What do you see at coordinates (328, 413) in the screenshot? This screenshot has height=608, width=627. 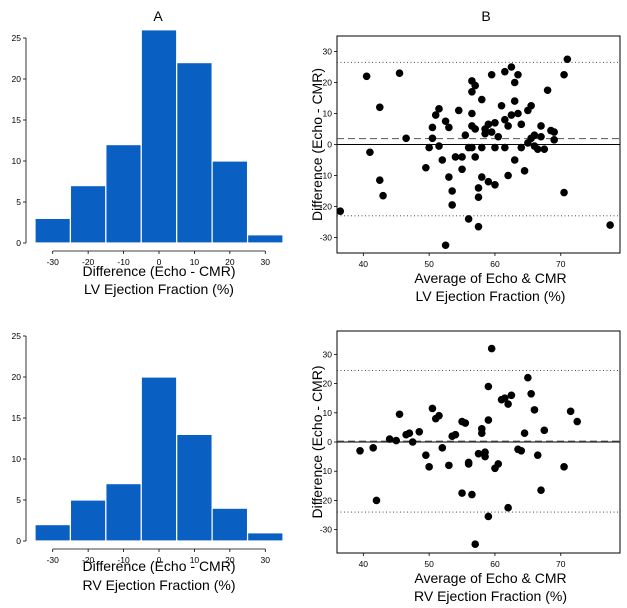 I see `y-tick-label: 10` at bounding box center [328, 413].